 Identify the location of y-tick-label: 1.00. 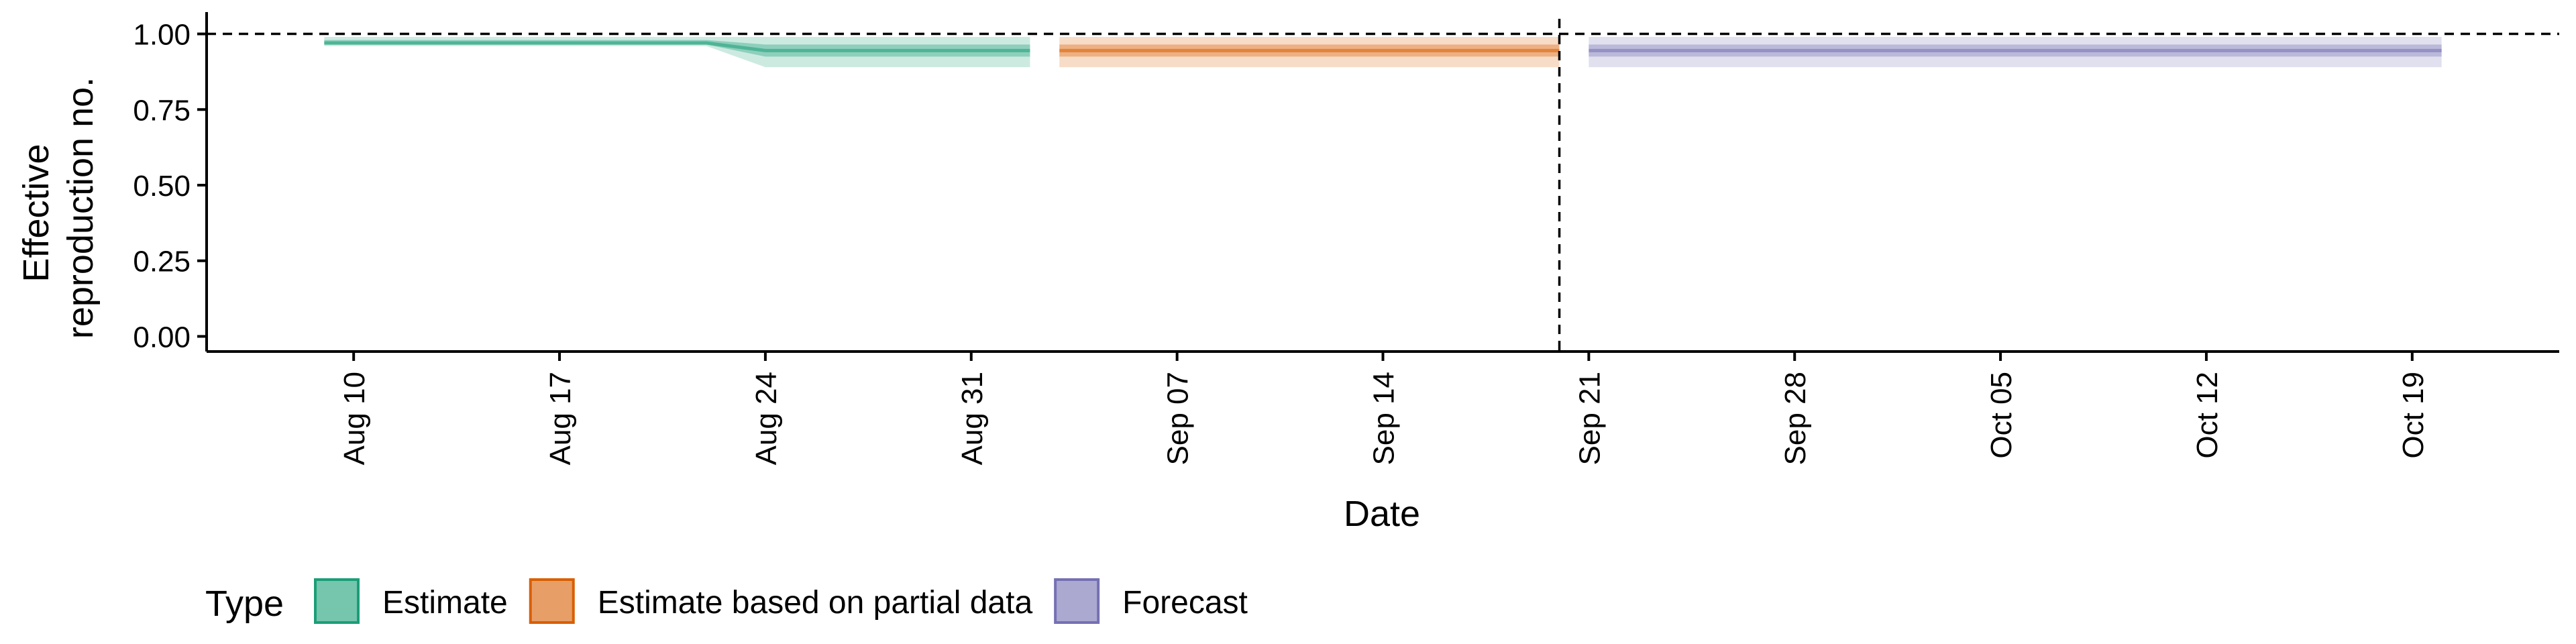
(162, 35).